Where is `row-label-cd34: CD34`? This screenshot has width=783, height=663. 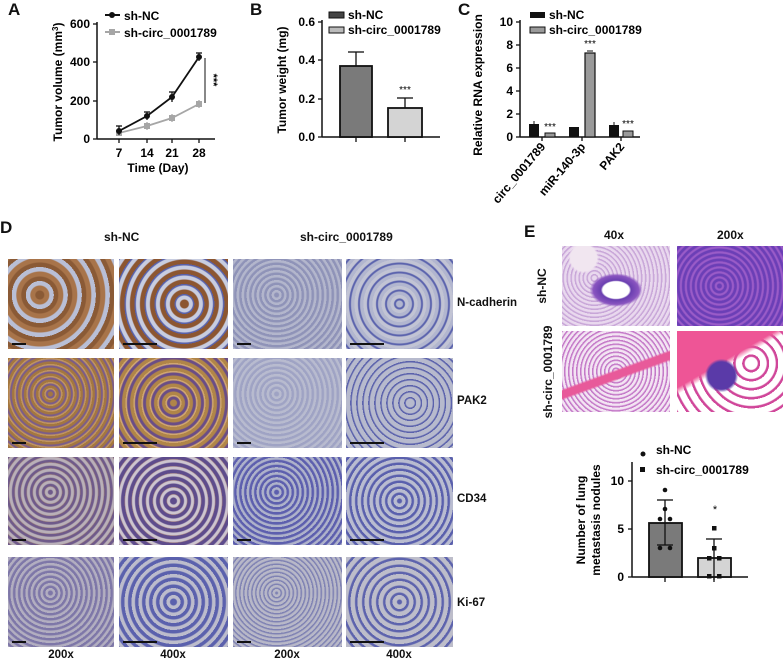
row-label-cd34: CD34 is located at coordinates (472, 499).